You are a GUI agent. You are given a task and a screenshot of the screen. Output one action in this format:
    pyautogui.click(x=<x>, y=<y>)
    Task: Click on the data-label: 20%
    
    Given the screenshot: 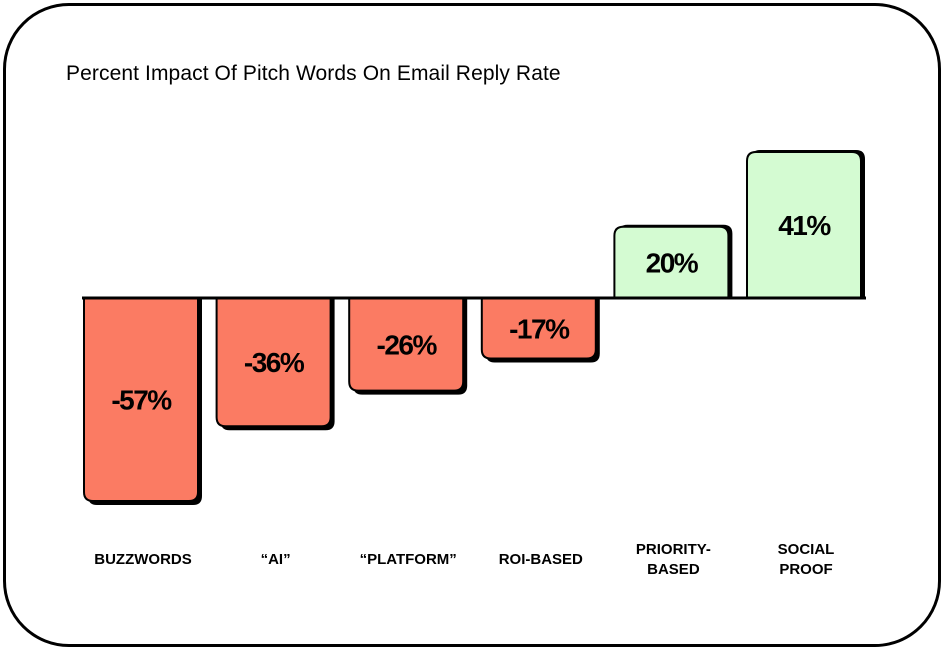 What is the action you would take?
    pyautogui.click(x=672, y=262)
    